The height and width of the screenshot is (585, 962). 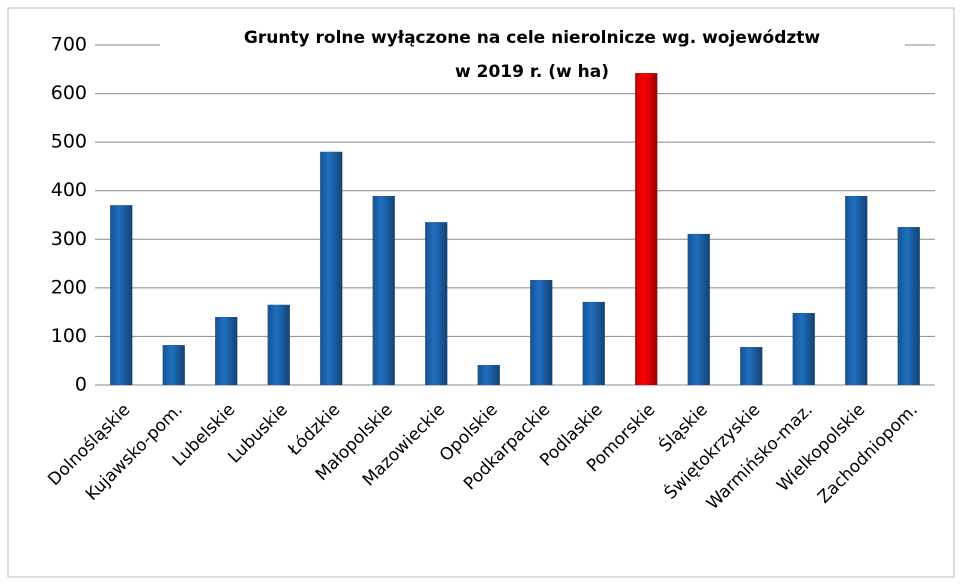 What do you see at coordinates (81, 385) in the screenshot?
I see `y-tick-label: 0` at bounding box center [81, 385].